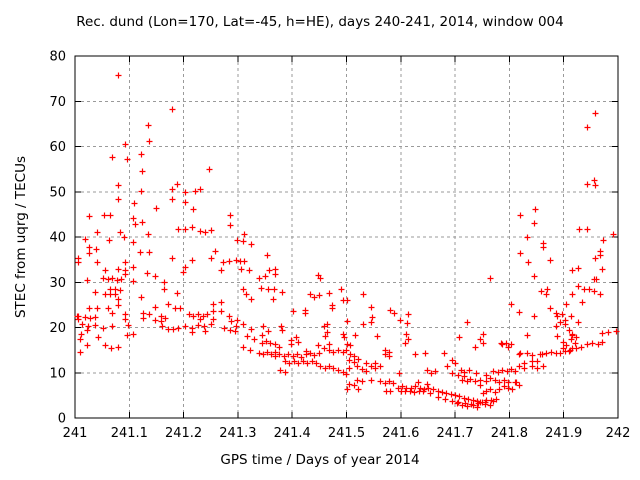  I want to click on y-tick-label: 80, so click(57, 57).